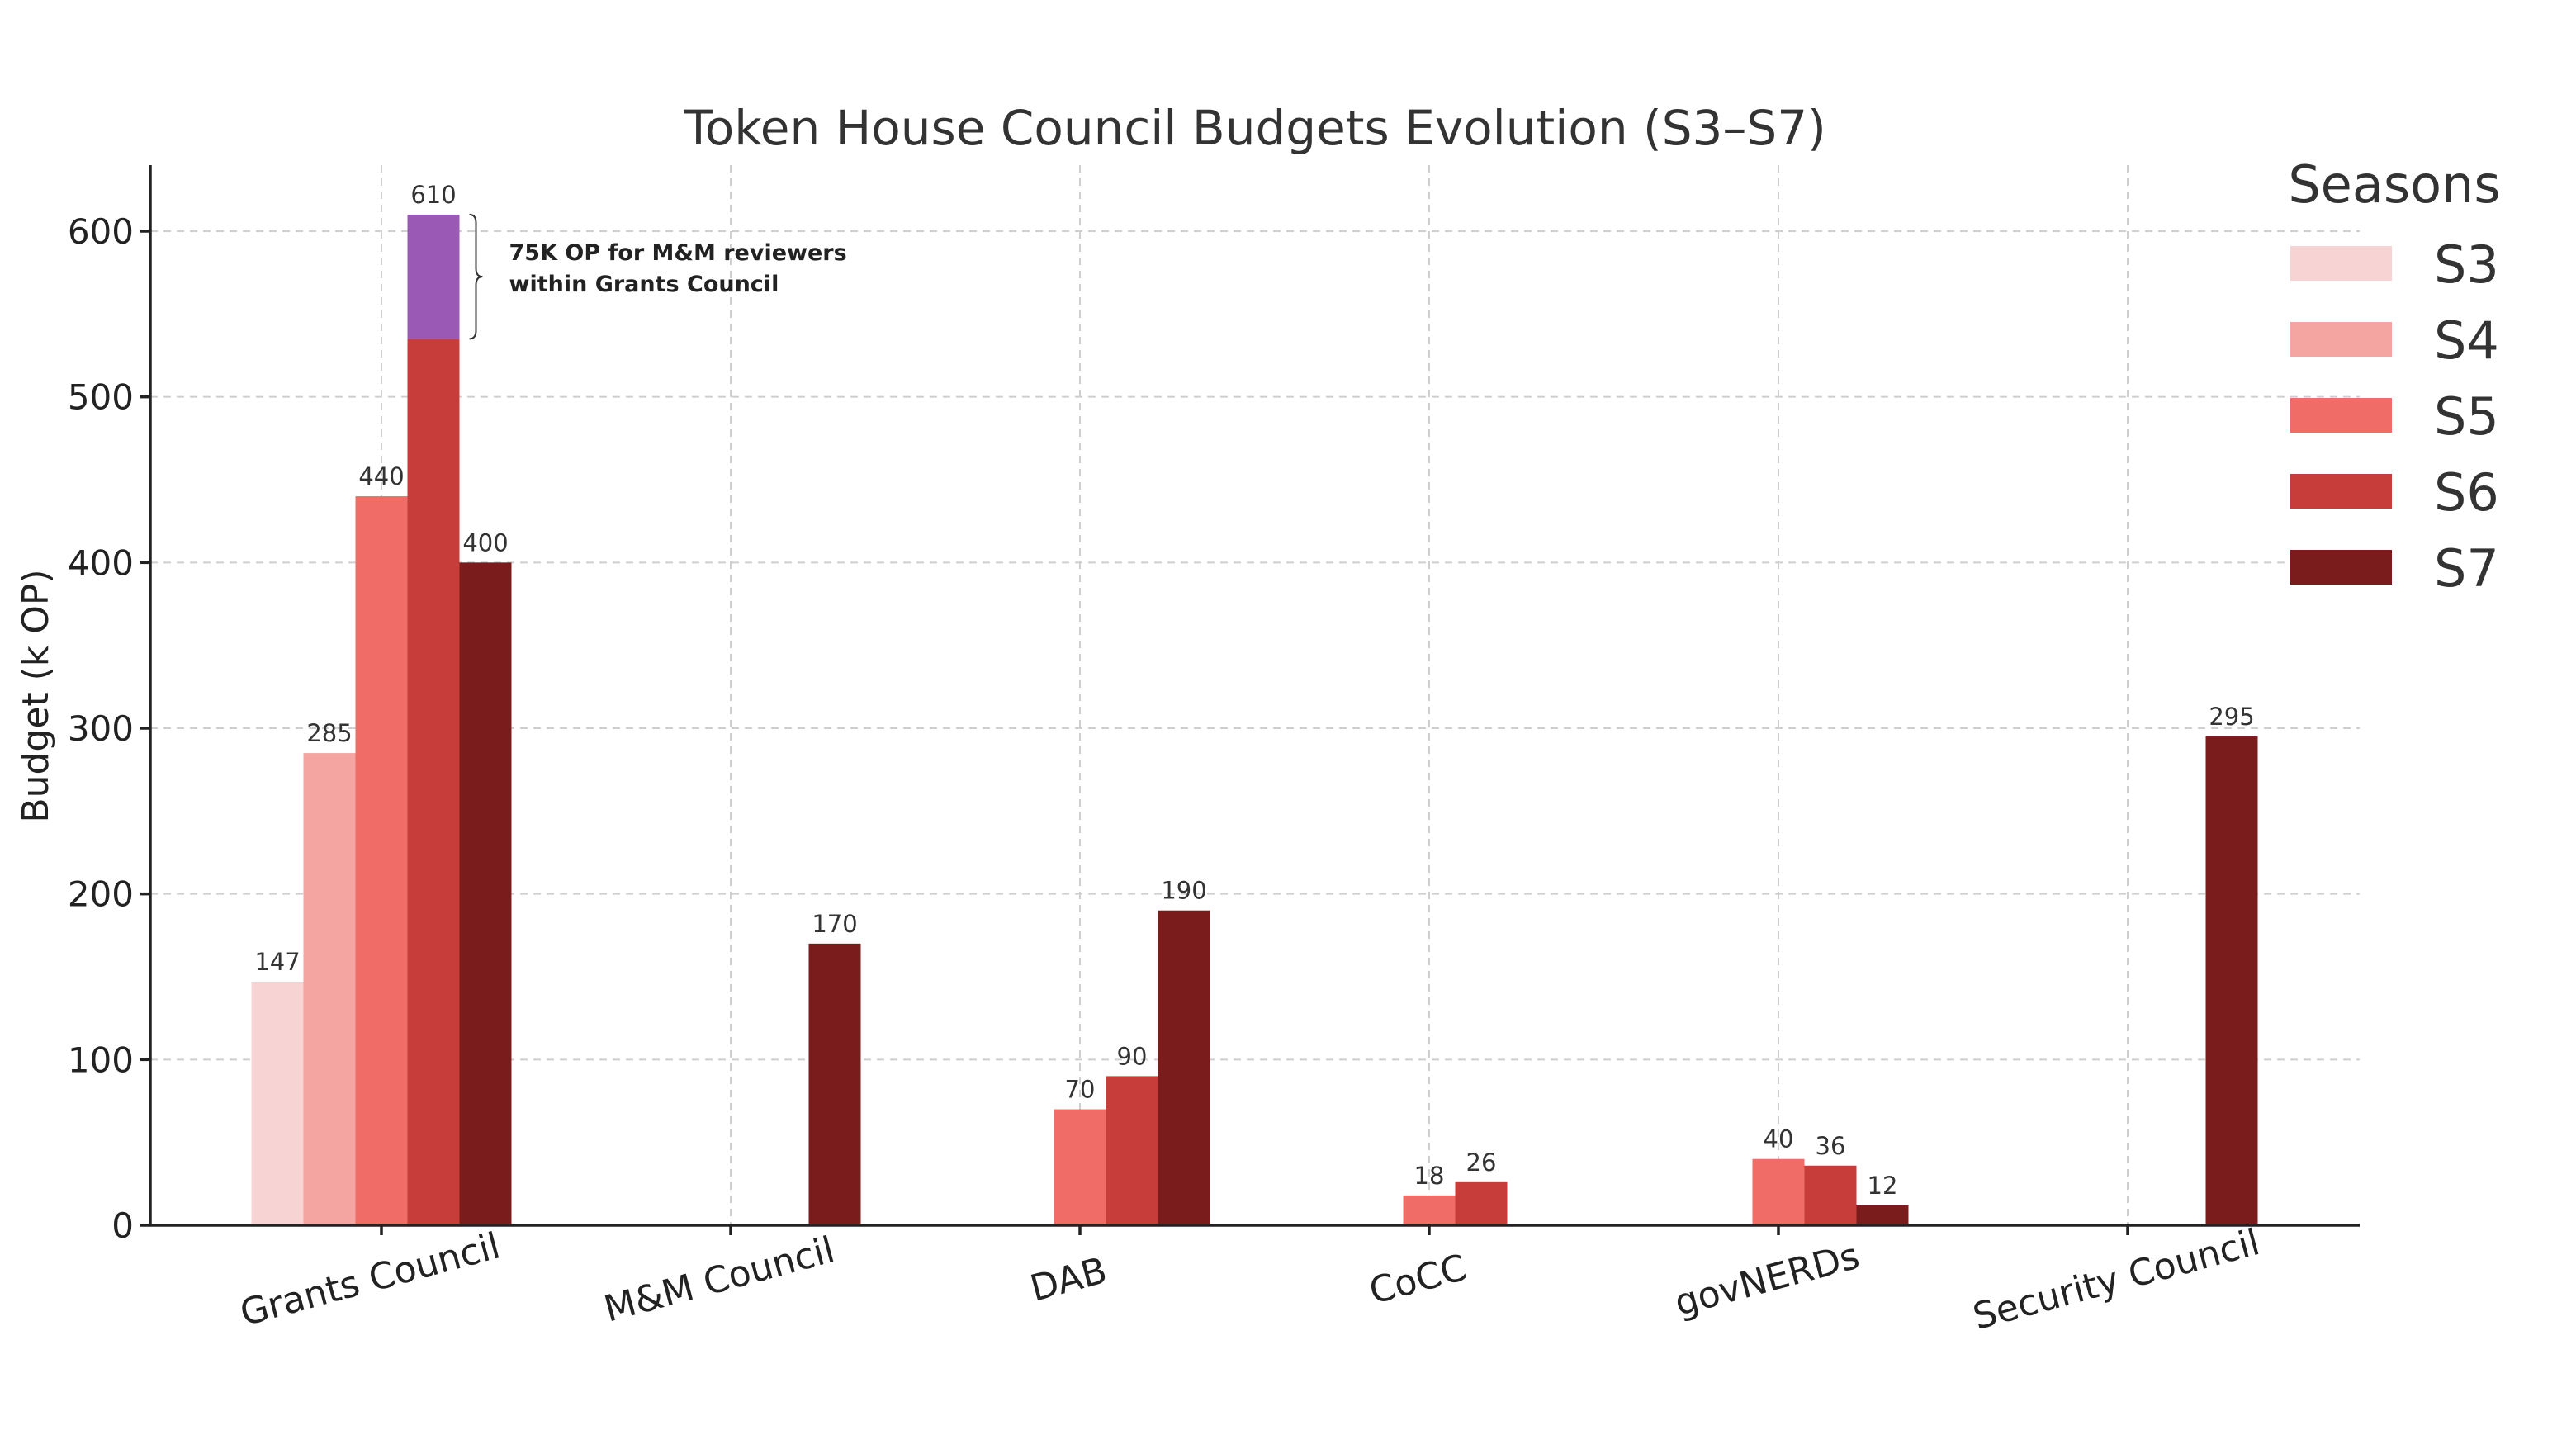 The image size is (2576, 1449). Describe the element at coordinates (2341, 263) in the screenshot. I see `legend-swatch-s3` at that location.